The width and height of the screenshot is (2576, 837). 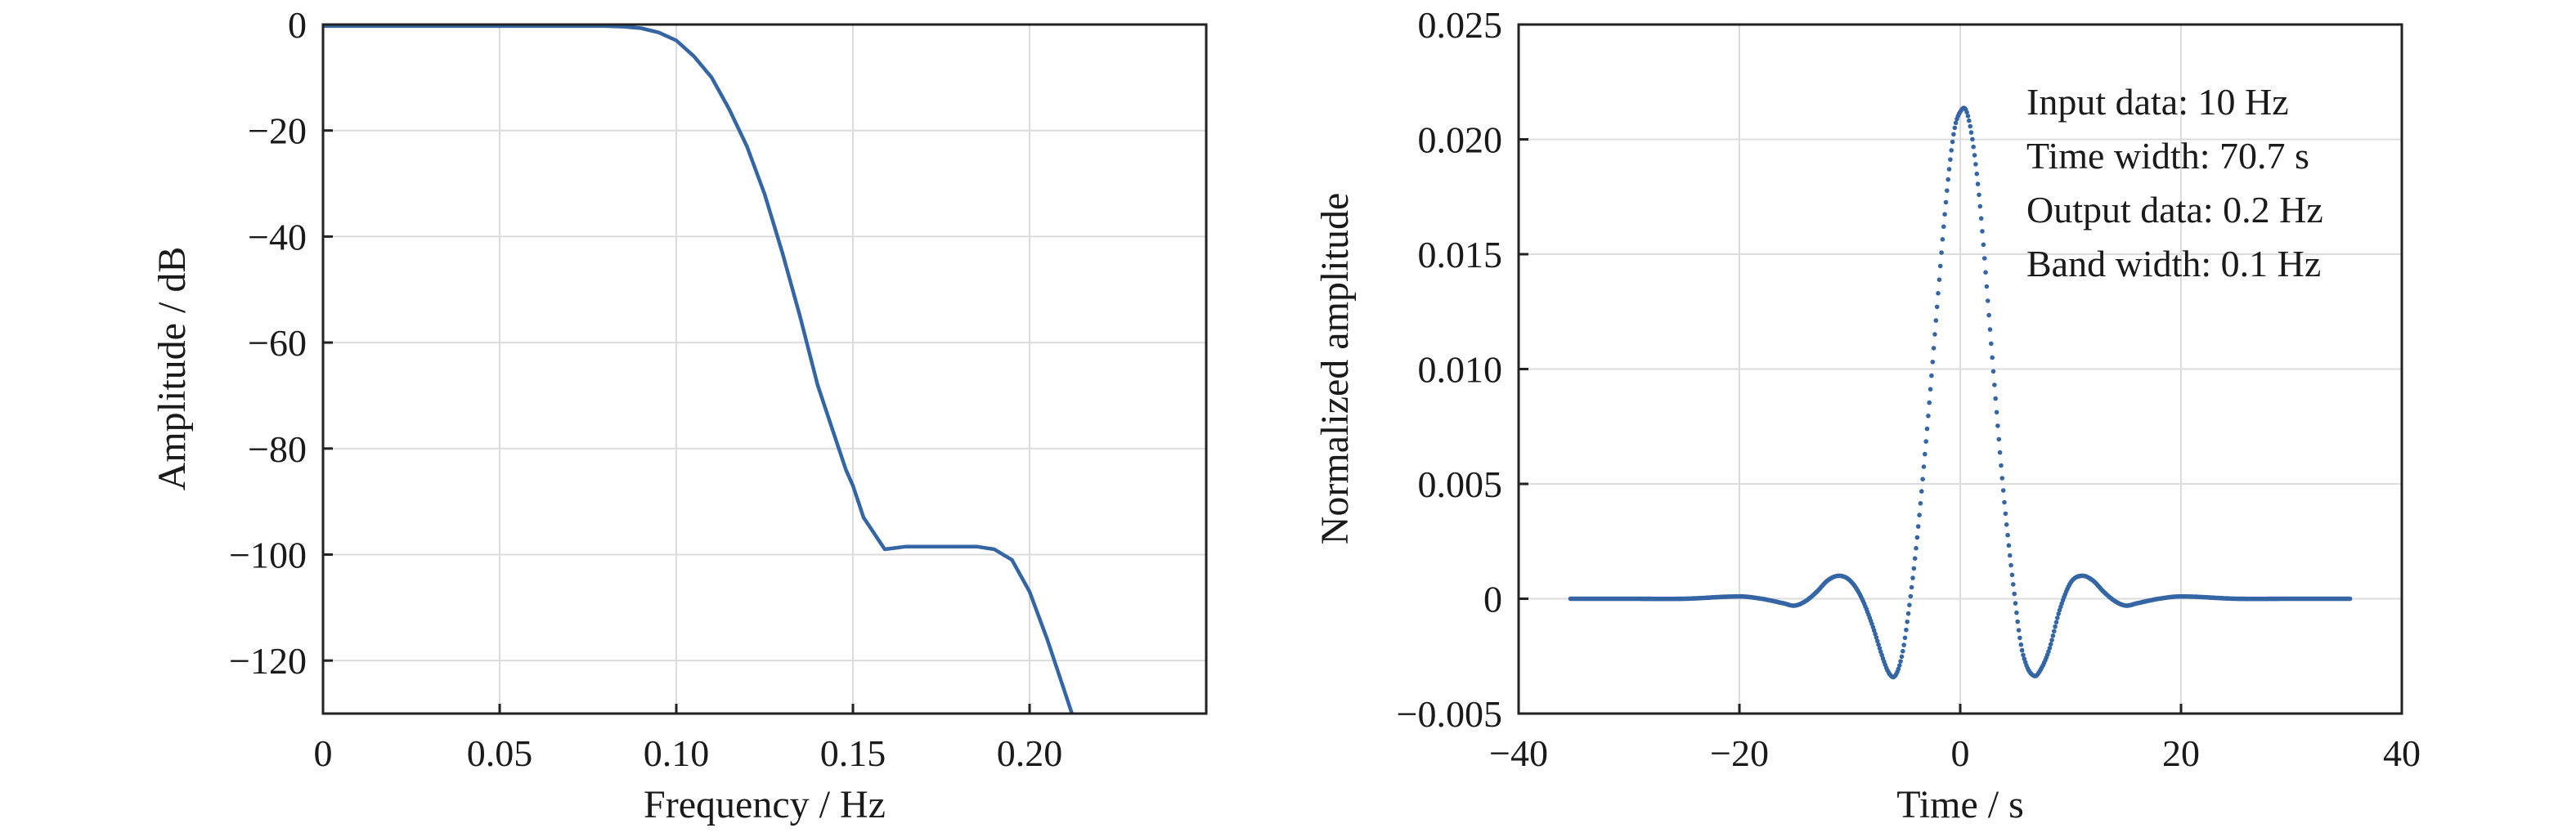 I want to click on left-y-tick-labels: 0 −20 −40 −60 −80 −100 −120, so click(x=268, y=343).